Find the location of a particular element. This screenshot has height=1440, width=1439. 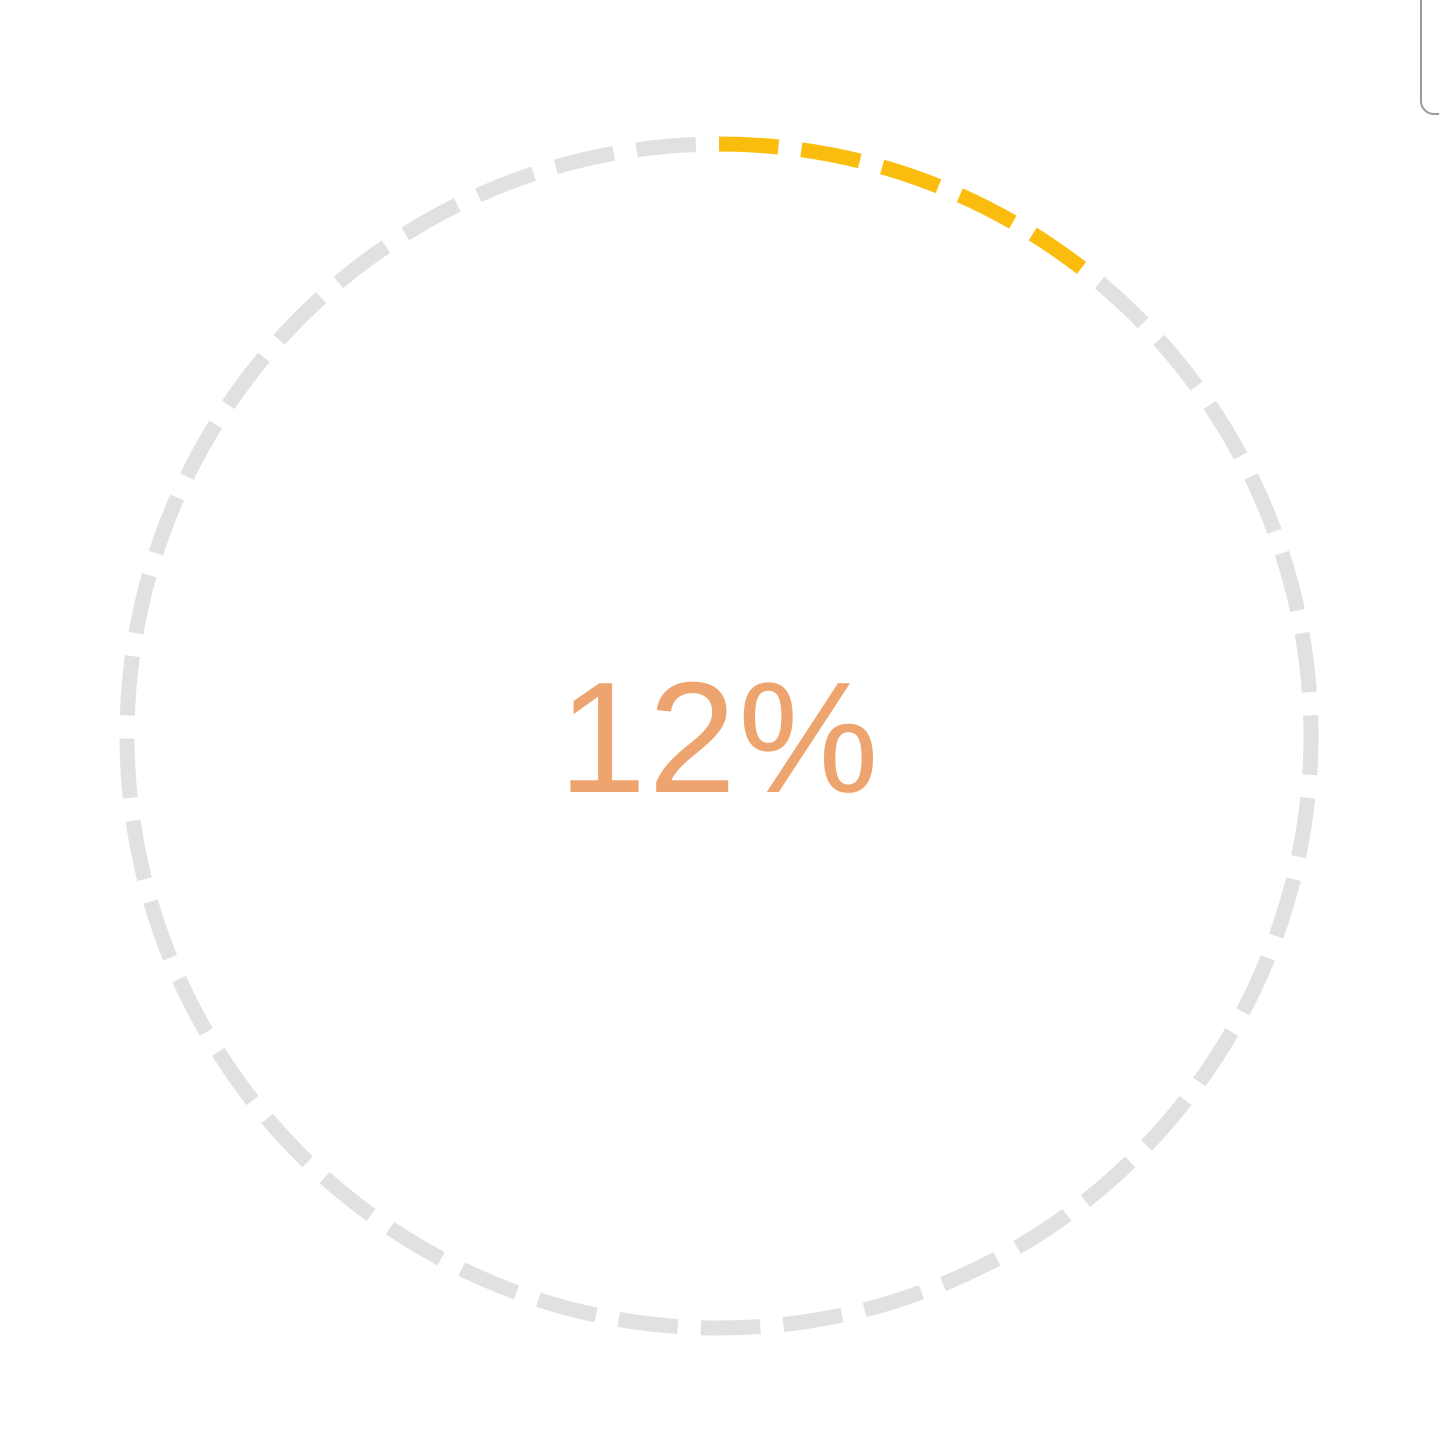

edge-panel-handle is located at coordinates (1429, 57).